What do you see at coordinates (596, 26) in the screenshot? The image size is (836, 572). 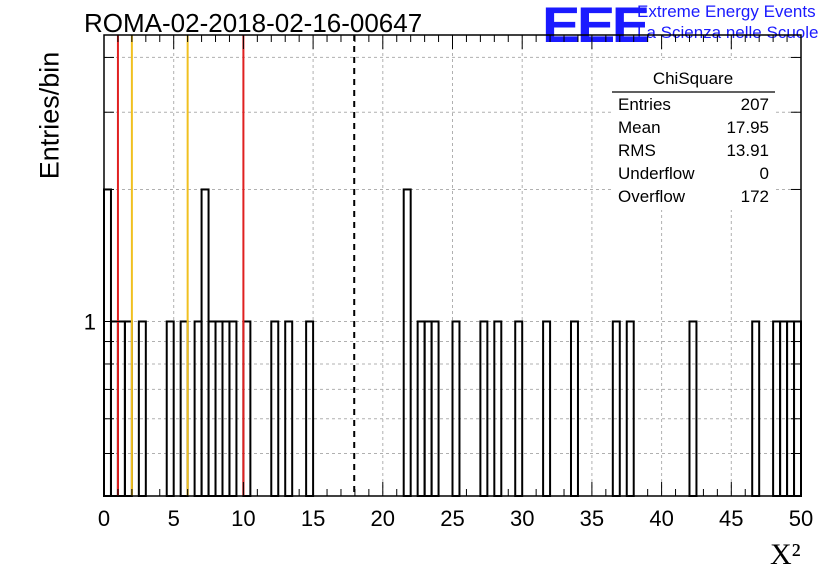 I see `eee-logo: EEE` at bounding box center [596, 26].